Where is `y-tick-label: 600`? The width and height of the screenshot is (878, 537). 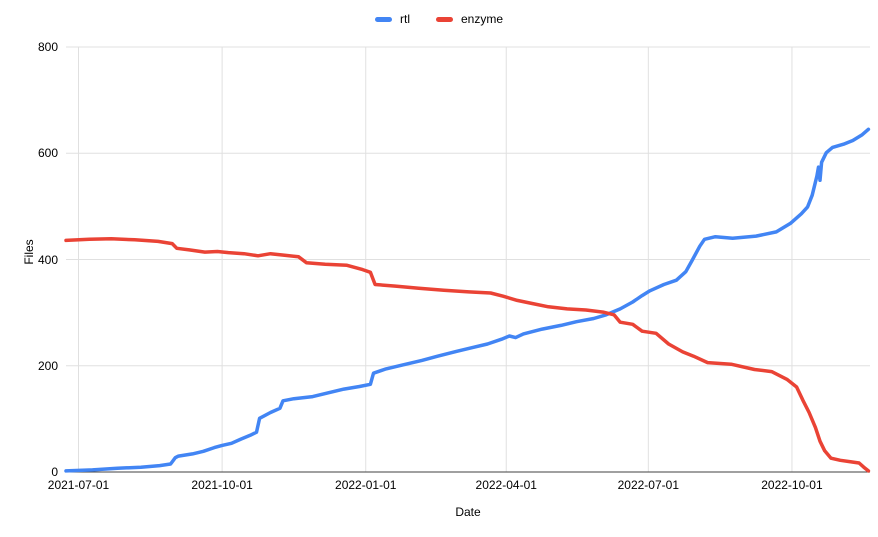
y-tick-label: 600 is located at coordinates (47, 153).